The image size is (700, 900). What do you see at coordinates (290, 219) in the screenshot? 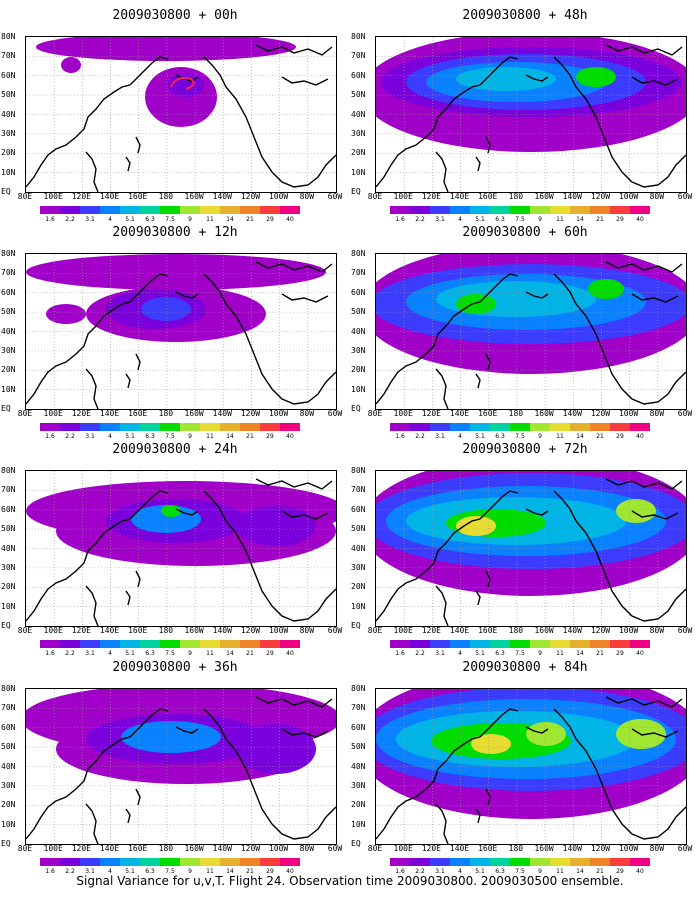
I see `colorbar-label: 40` at bounding box center [290, 219].